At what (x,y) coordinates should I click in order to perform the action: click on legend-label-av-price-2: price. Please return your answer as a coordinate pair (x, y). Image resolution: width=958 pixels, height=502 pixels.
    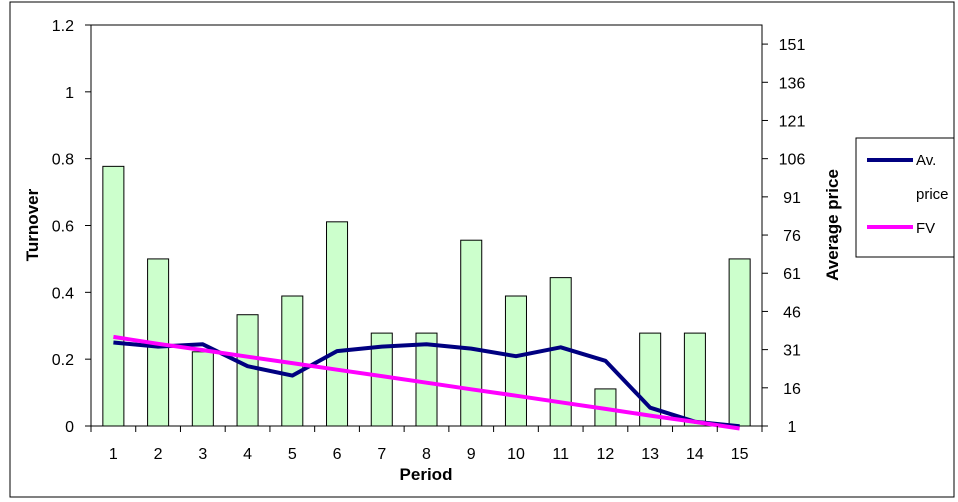
    Looking at the image, I should click on (932, 194).